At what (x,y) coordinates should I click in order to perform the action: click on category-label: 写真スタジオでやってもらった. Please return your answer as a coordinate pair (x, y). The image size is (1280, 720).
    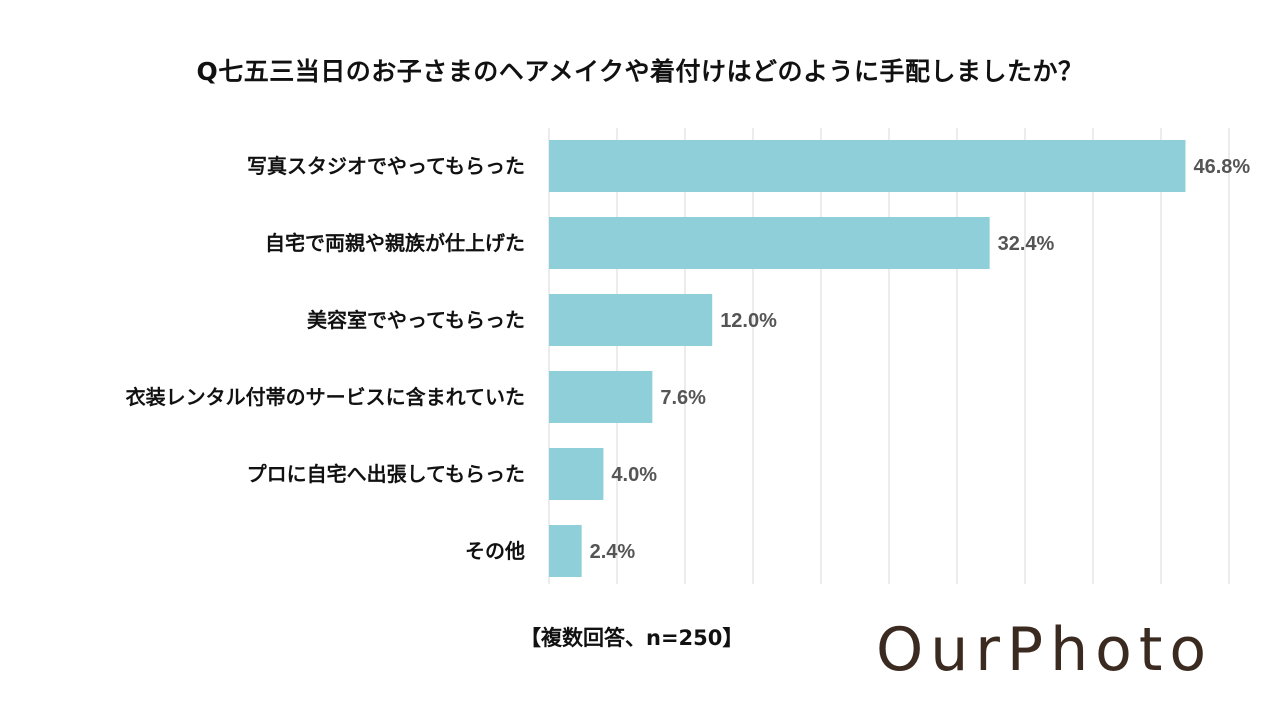
    Looking at the image, I should click on (386, 166).